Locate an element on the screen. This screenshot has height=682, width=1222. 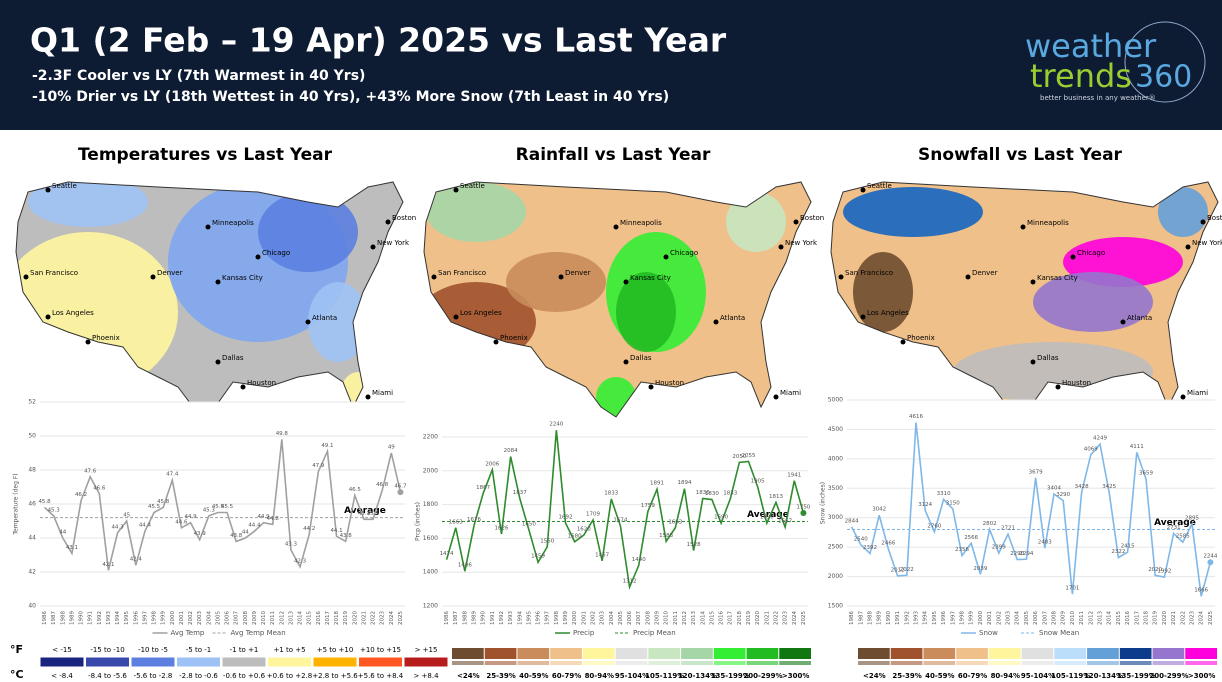
city-label: Kansas City is located at coordinates (650, 278).